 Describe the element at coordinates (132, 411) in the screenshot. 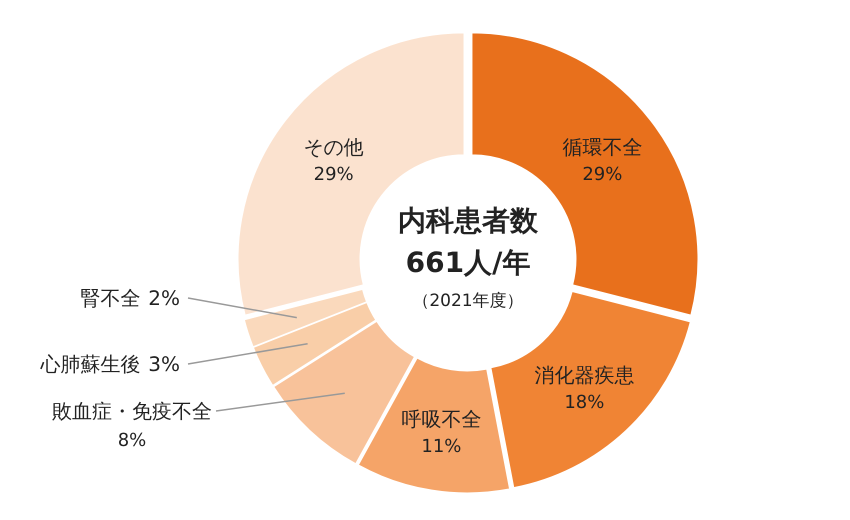

I see `slice-label: 敗血症・免疫不全` at that location.